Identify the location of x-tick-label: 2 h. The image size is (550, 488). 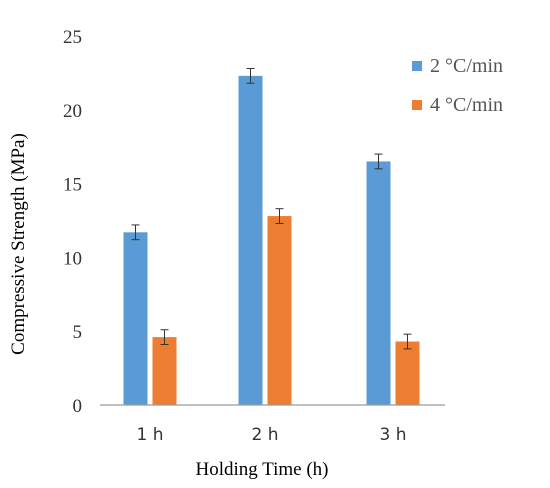
(265, 435).